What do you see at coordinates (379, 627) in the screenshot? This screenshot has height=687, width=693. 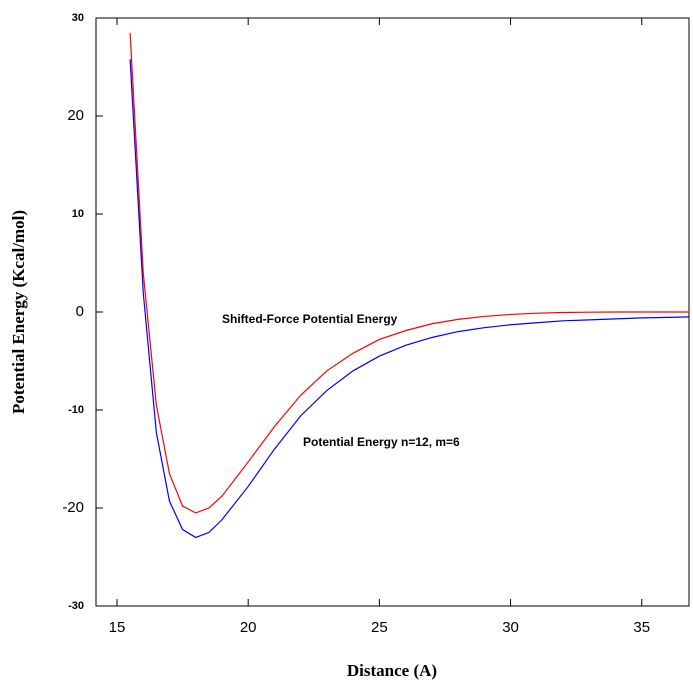 I see `x-tick-label: 25` at bounding box center [379, 627].